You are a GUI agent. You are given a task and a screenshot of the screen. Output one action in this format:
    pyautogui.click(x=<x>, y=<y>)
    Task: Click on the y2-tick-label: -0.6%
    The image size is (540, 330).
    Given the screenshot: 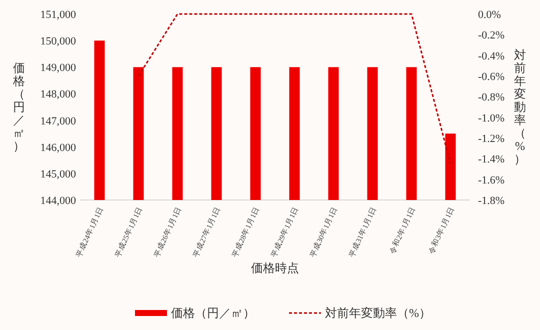 What is the action you would take?
    pyautogui.click(x=491, y=77)
    